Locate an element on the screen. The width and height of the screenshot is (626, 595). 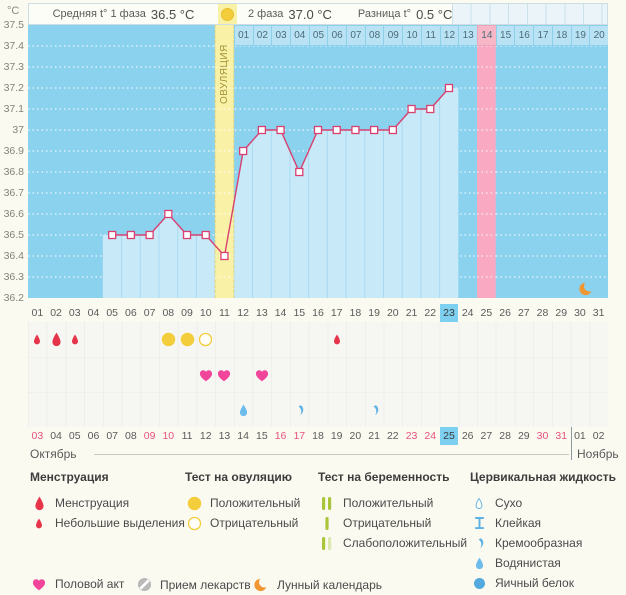
ovulation-dot-icon is located at coordinates (227, 14).